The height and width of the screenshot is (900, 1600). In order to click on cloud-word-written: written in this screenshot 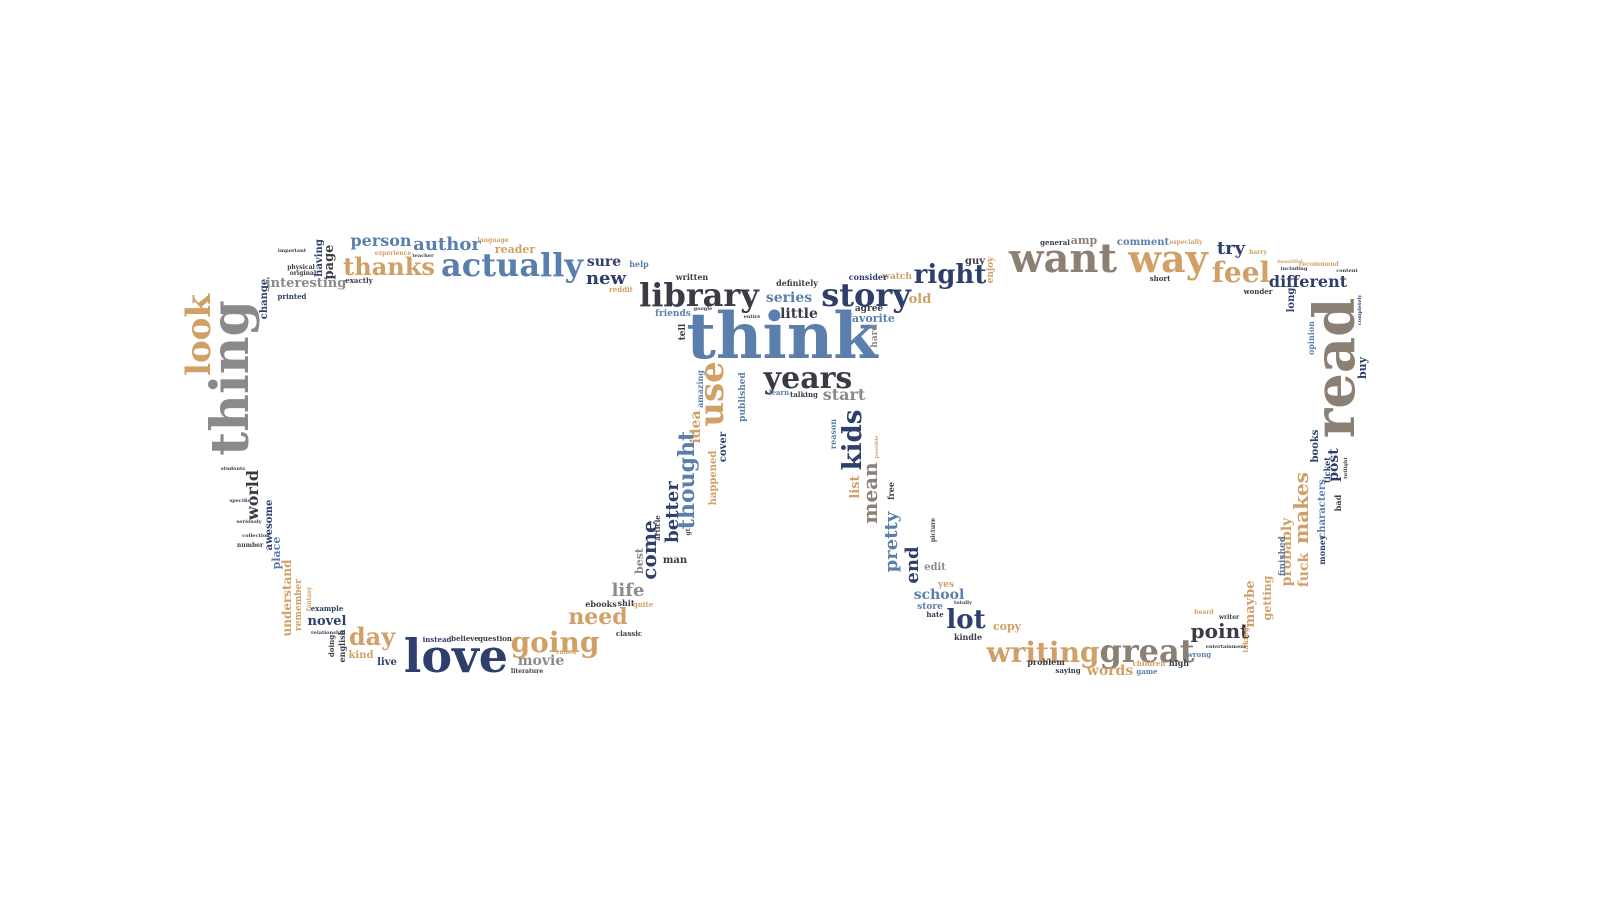, I will do `click(692, 277)`.